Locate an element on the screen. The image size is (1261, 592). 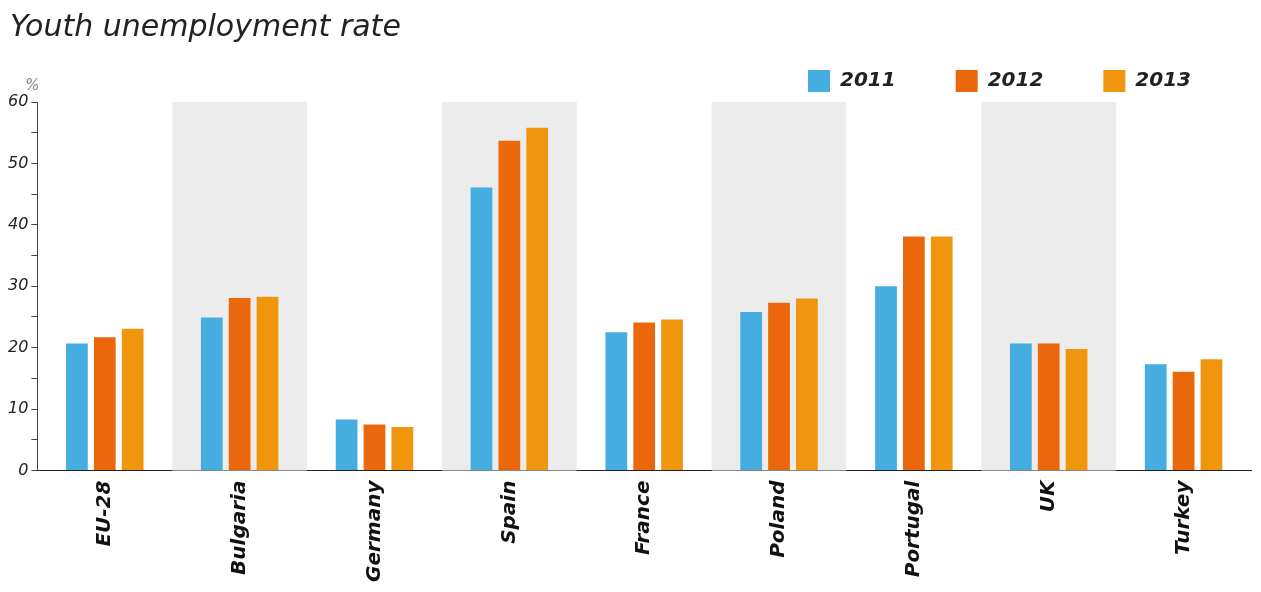
y-tick-label: 50 is located at coordinates (18, 162).